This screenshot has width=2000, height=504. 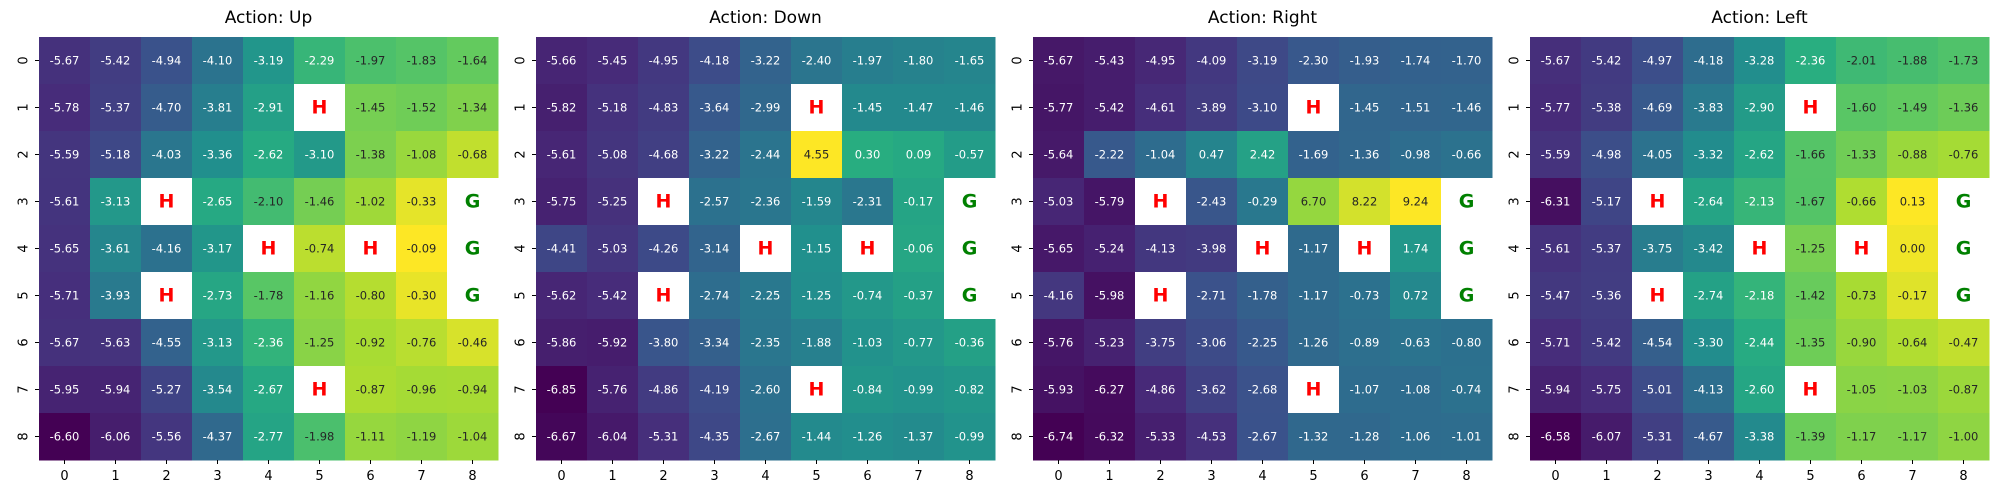 What do you see at coordinates (918, 476) in the screenshot?
I see `x-tick-label: 7` at bounding box center [918, 476].